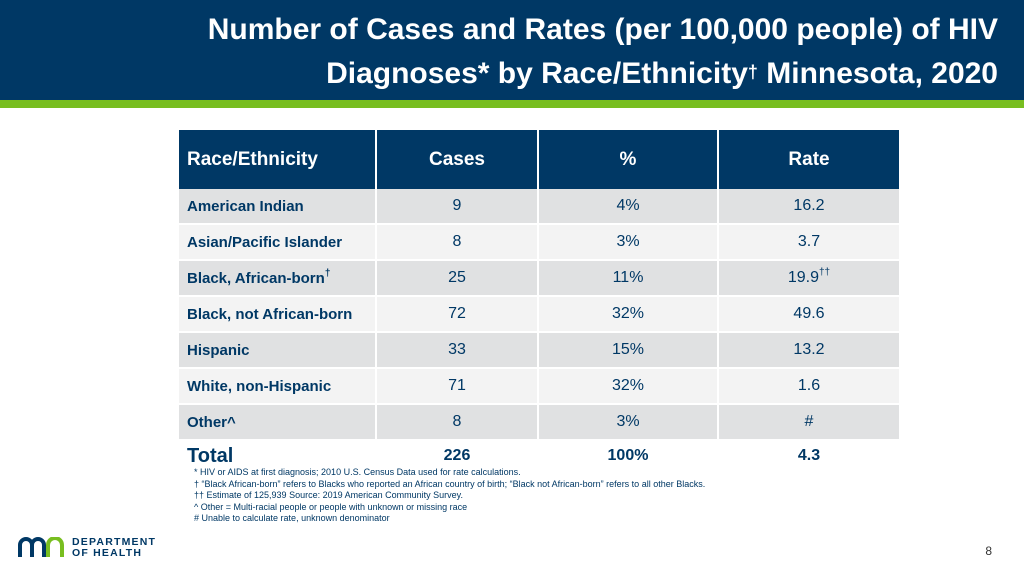 This screenshot has height=576, width=1024. What do you see at coordinates (41, 547) in the screenshot?
I see `mn-logo-icon` at bounding box center [41, 547].